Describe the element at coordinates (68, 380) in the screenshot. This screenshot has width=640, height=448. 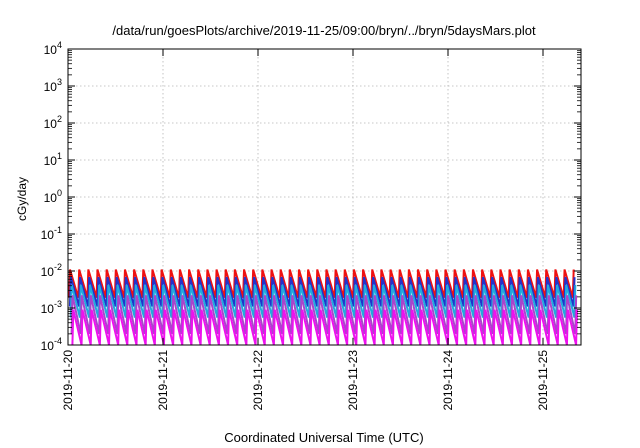
I see `x-tick-label: 2019-11-20` at that location.